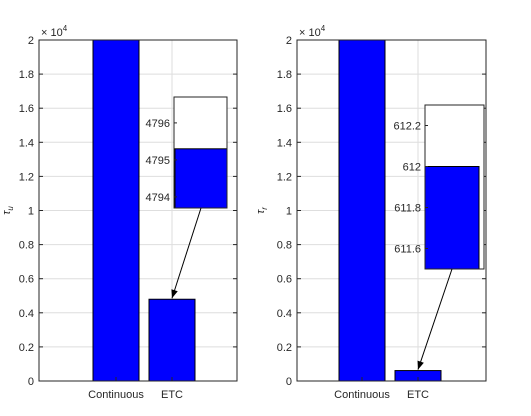 The height and width of the screenshot is (416, 531). Describe the element at coordinates (412, 168) in the screenshot. I see `inset-y-tick-label: 612` at that location.